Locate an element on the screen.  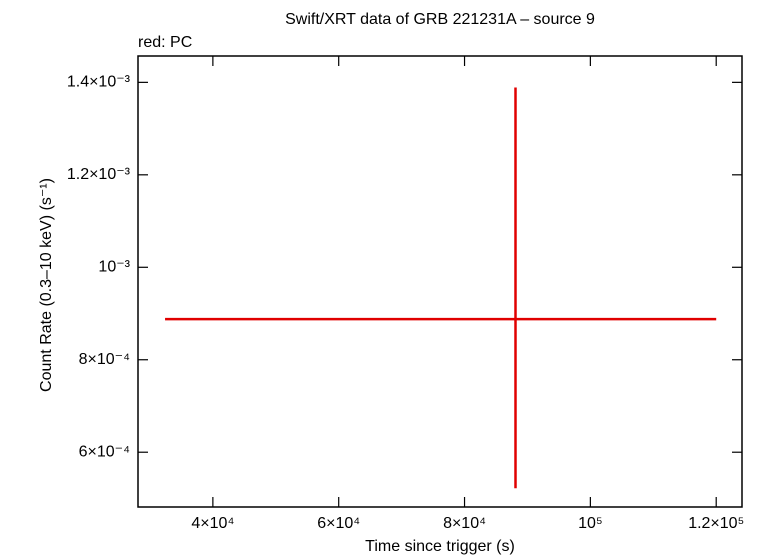
x-axis-label: Time since trigger (s) is located at coordinates (440, 546).